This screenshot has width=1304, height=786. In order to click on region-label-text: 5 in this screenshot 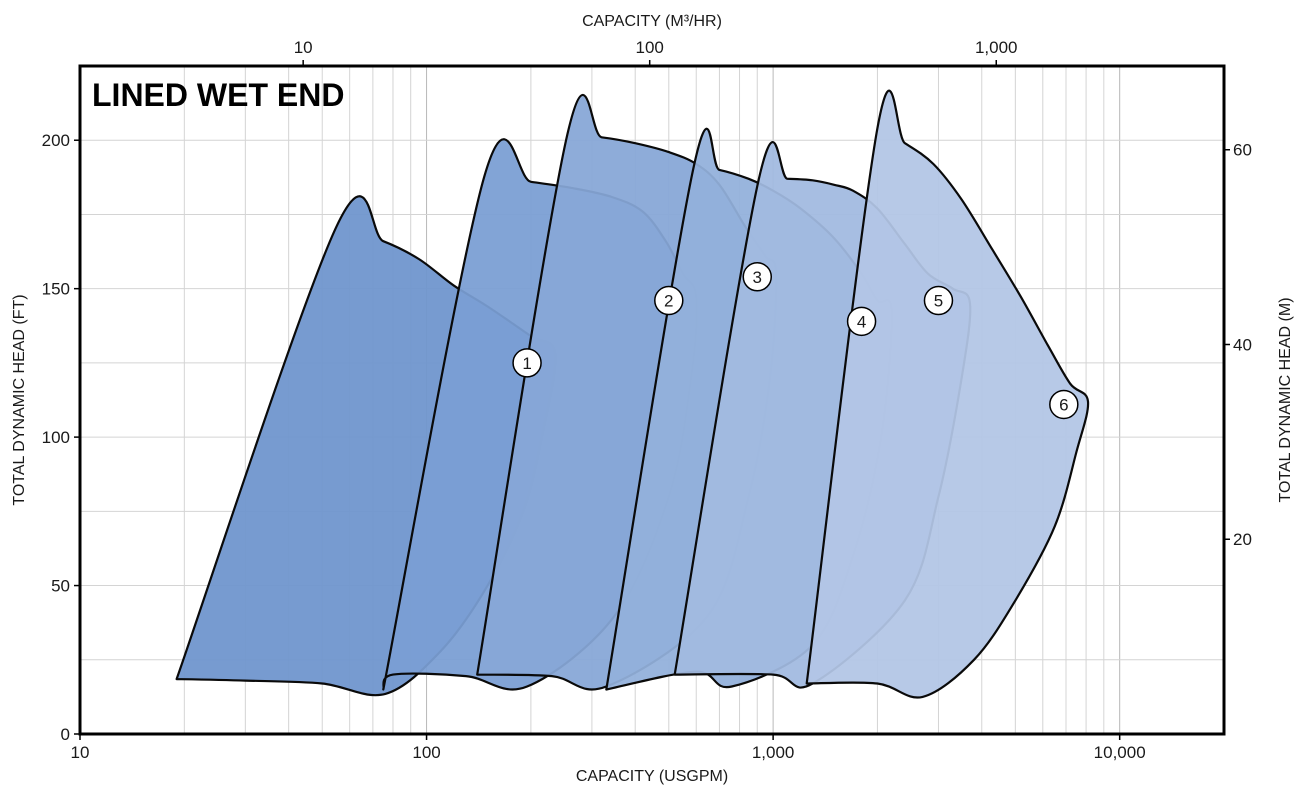, I will do `click(938, 301)`.